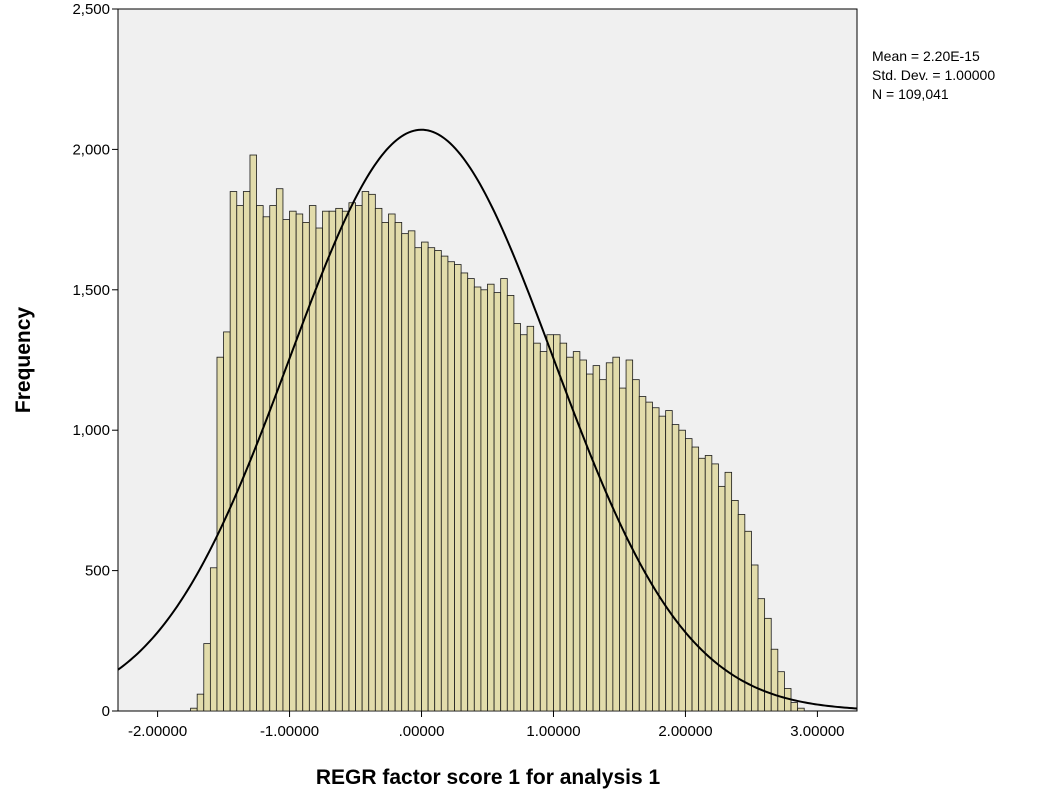 This screenshot has width=1053, height=799. What do you see at coordinates (817, 731) in the screenshot?
I see `x-tick-label: 3.00000` at bounding box center [817, 731].